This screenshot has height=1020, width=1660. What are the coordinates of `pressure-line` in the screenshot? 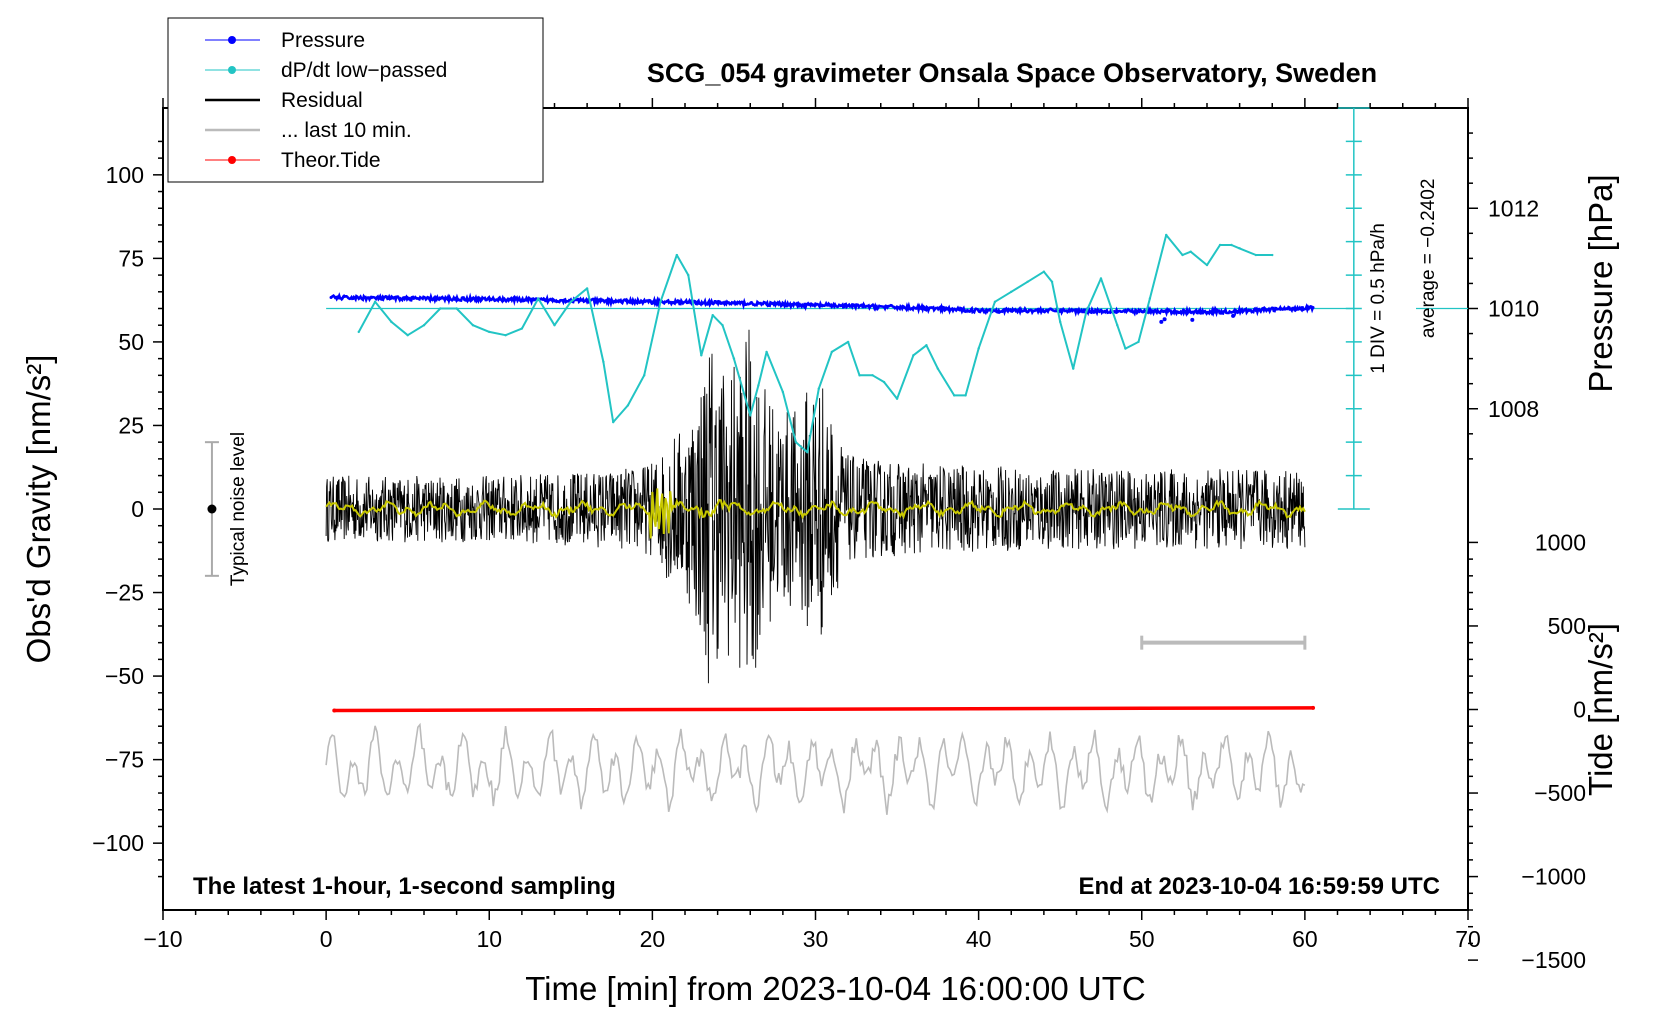 It's located at (822, 305).